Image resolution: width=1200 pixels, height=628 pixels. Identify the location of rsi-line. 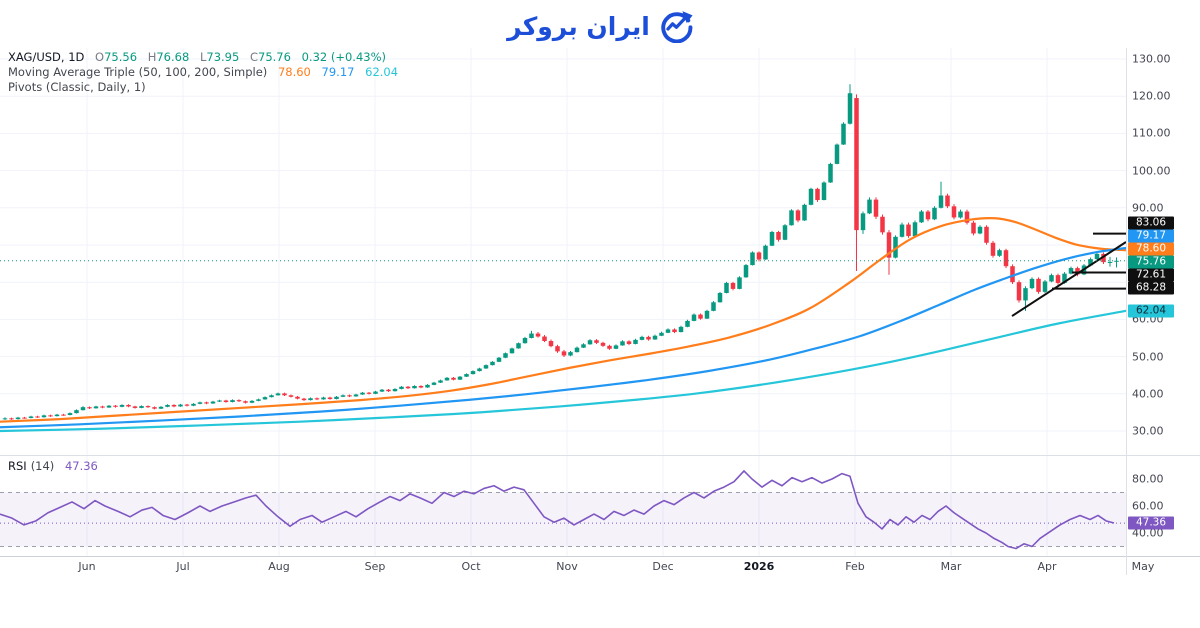
(557, 510).